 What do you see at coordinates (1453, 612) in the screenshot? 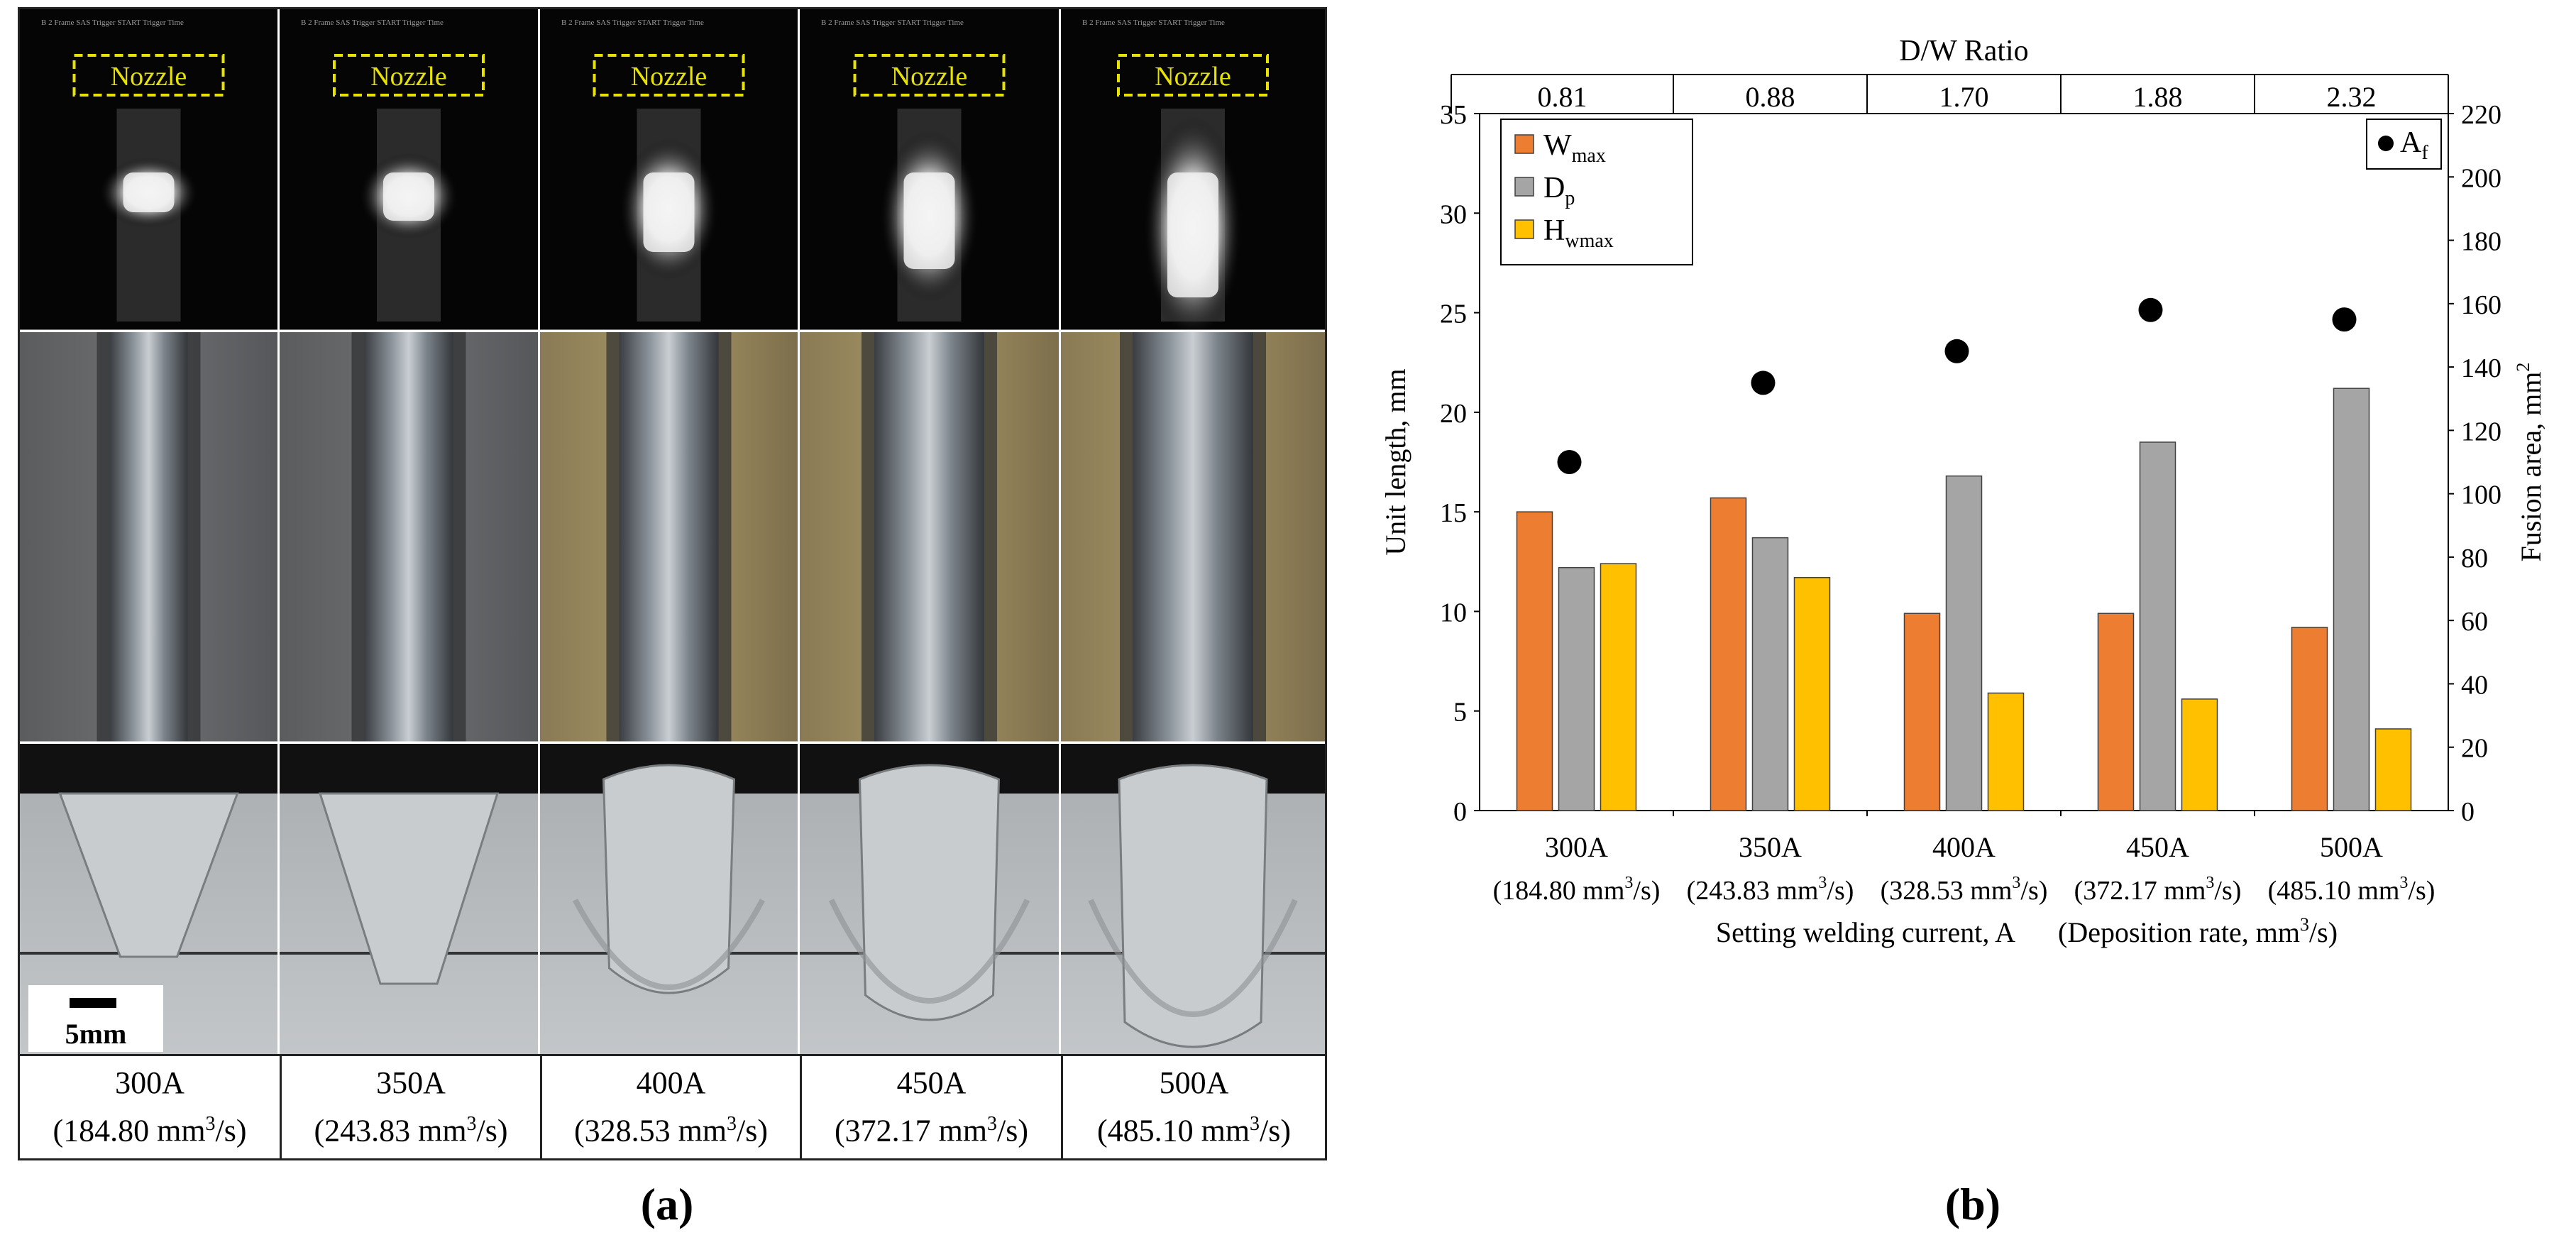
I see `y-tick-label: 10` at bounding box center [1453, 612].